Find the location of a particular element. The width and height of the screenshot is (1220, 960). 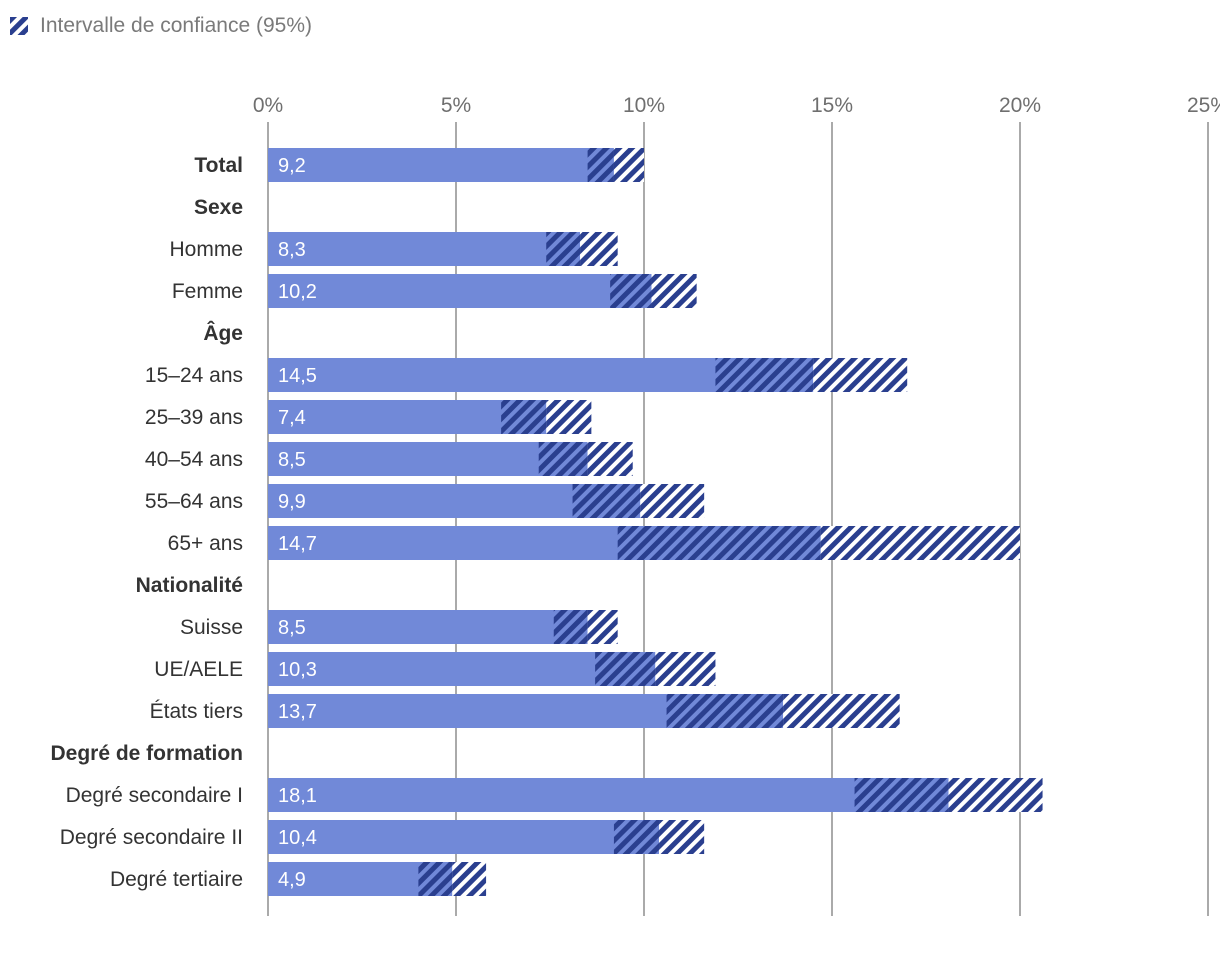

category-label: Femme is located at coordinates (207, 291).